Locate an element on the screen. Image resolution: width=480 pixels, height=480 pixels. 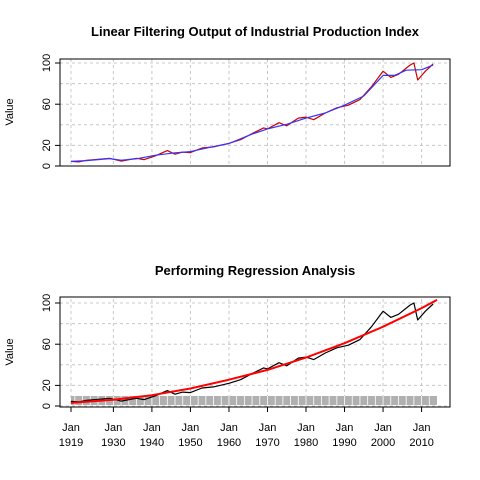
bottom-chart-x-tick-year: 1940 is located at coordinates (152, 443).